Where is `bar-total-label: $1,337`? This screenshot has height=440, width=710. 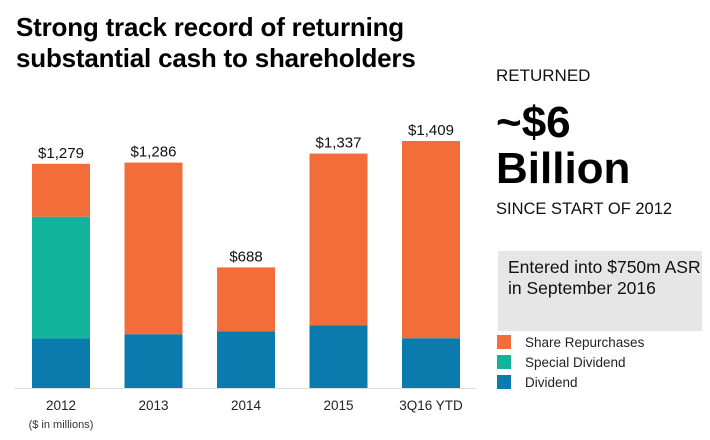 bar-total-label: $1,337 is located at coordinates (339, 143).